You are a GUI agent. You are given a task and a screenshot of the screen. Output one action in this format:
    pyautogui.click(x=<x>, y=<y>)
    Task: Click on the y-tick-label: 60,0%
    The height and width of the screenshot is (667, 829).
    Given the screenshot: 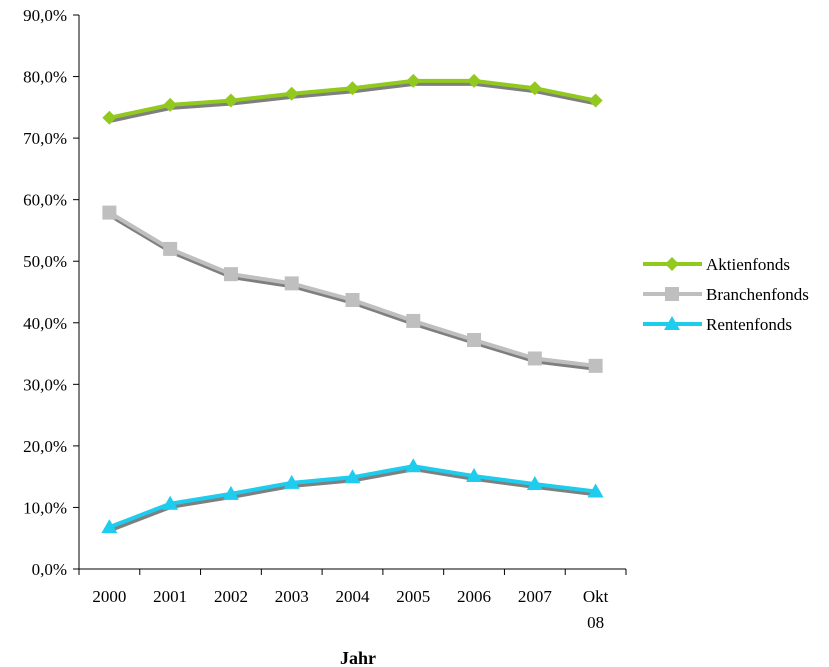 What is the action you would take?
    pyautogui.click(x=45, y=200)
    